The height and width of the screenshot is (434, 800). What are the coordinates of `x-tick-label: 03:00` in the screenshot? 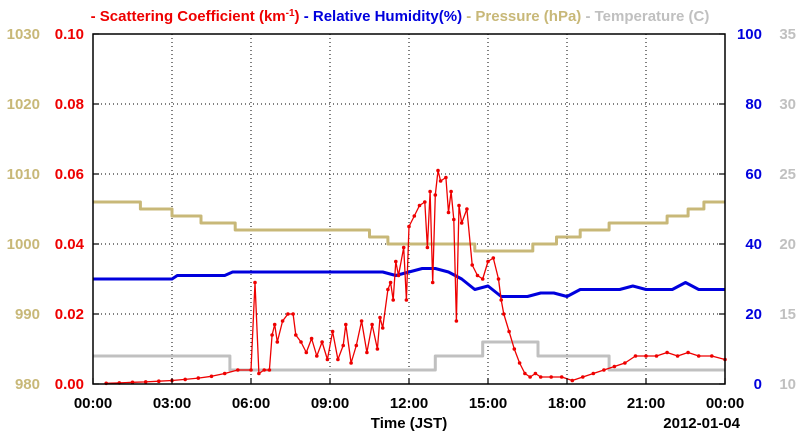 It's located at (172, 403).